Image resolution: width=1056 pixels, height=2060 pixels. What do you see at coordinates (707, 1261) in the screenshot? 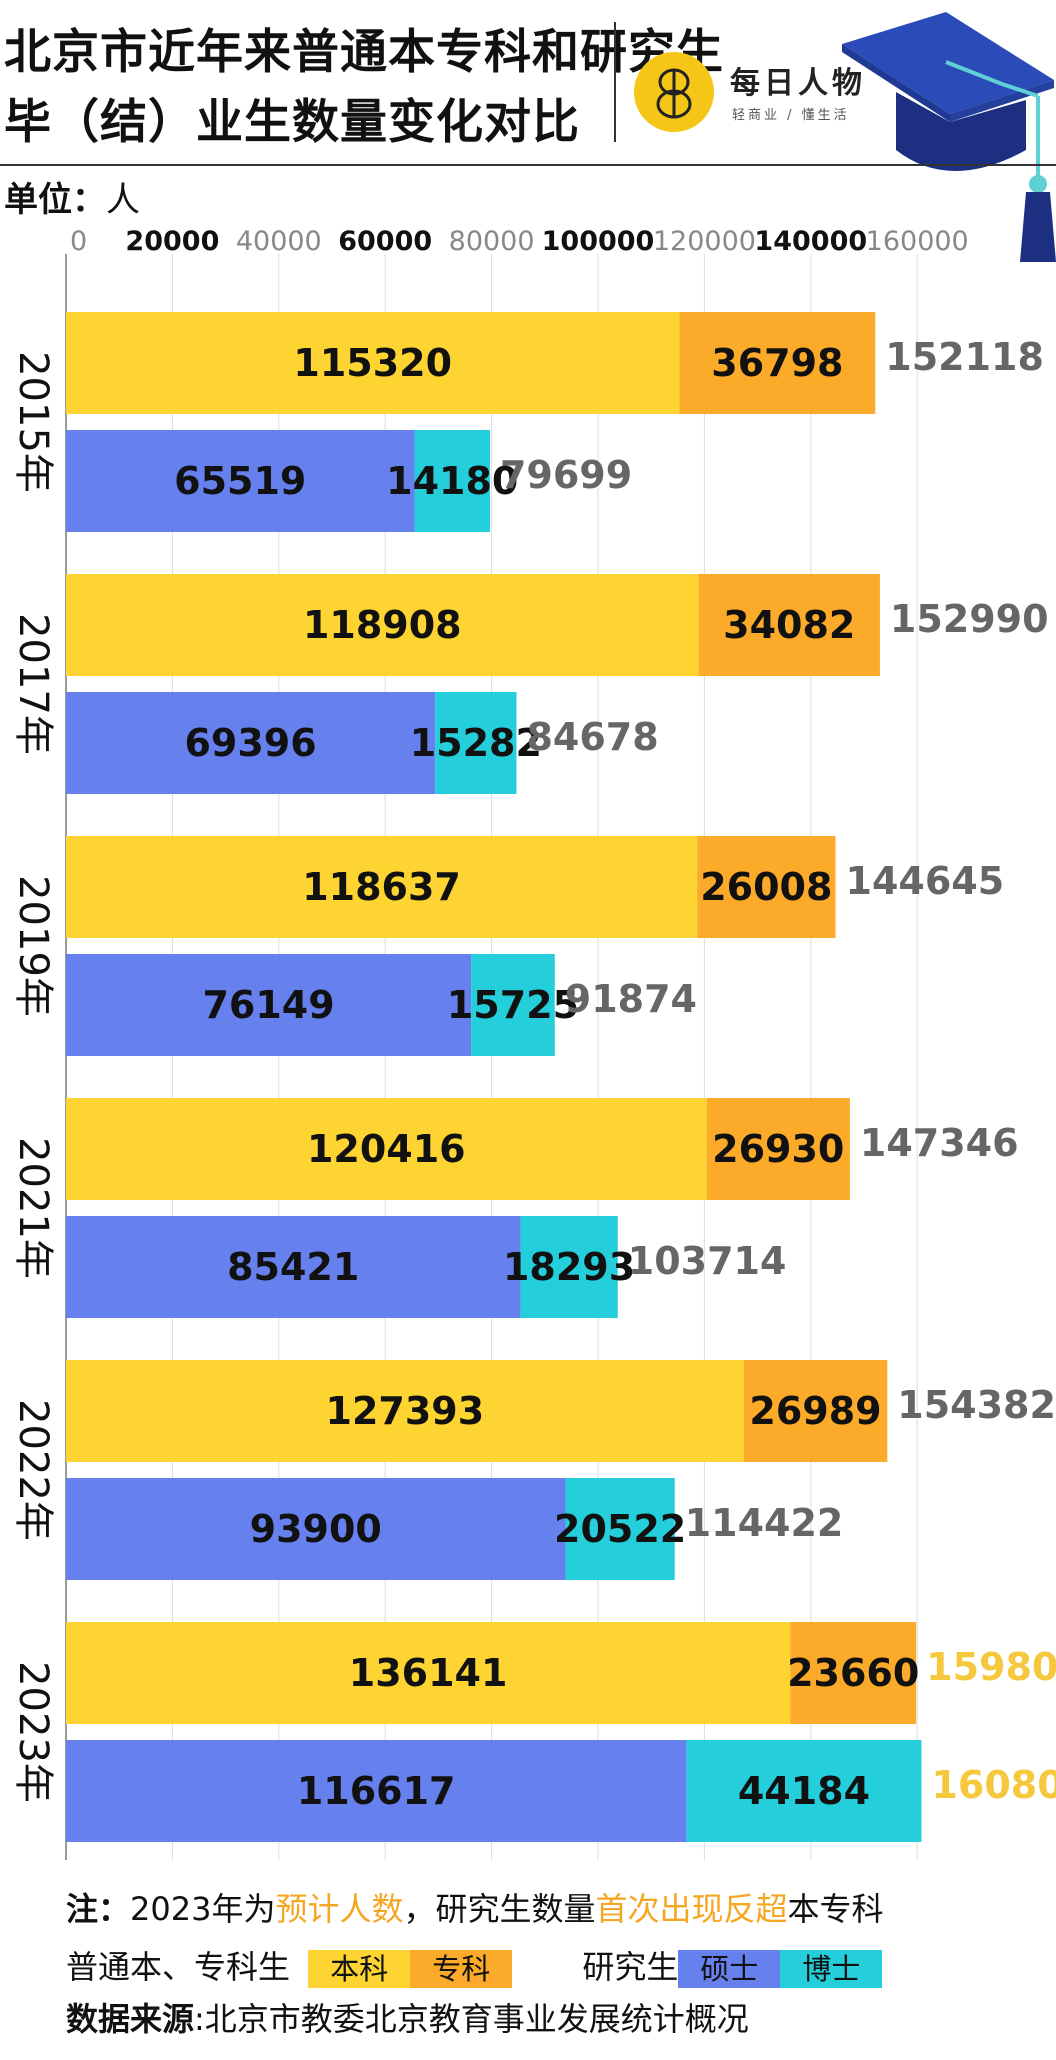
I see `total-label: 103714` at bounding box center [707, 1261].